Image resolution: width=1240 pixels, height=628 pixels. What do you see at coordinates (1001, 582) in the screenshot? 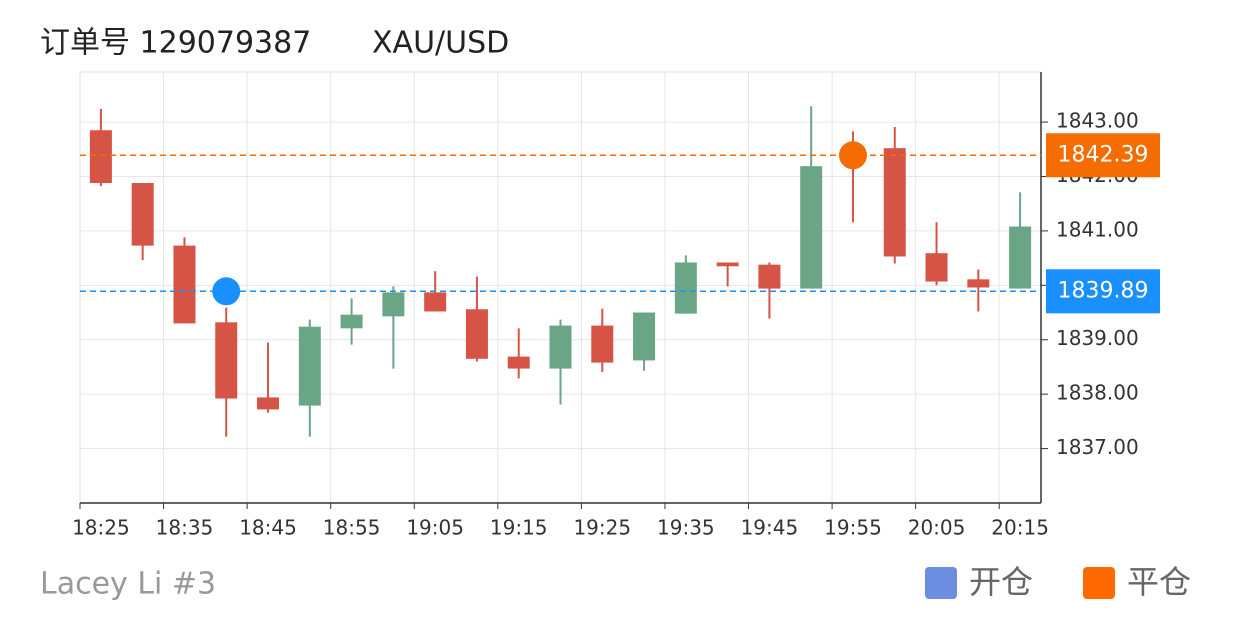
I see `legend-label: 开仓` at bounding box center [1001, 582].